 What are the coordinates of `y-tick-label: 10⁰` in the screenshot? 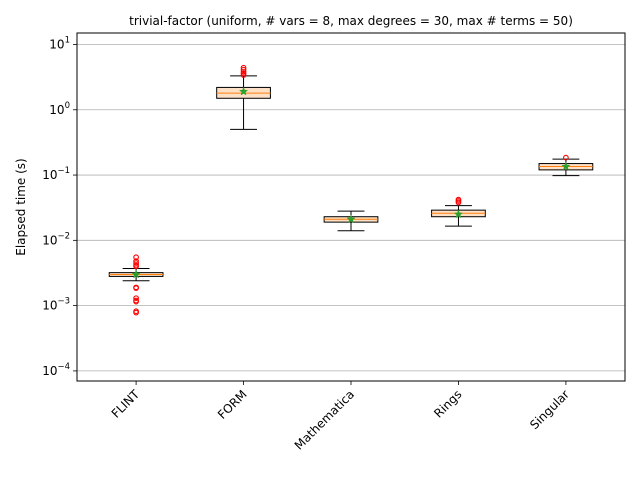 It's located at (59, 109).